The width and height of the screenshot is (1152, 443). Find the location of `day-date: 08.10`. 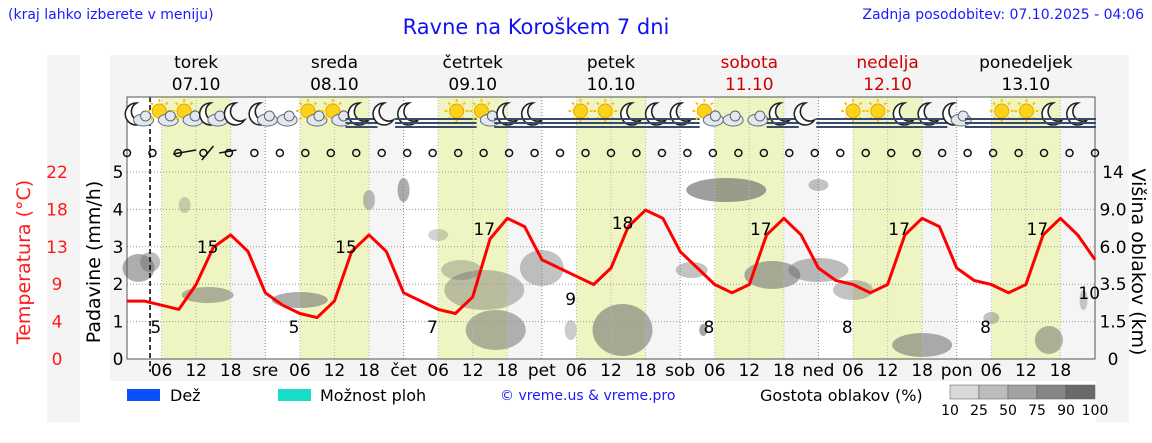

day-date: 08.10 is located at coordinates (334, 85).